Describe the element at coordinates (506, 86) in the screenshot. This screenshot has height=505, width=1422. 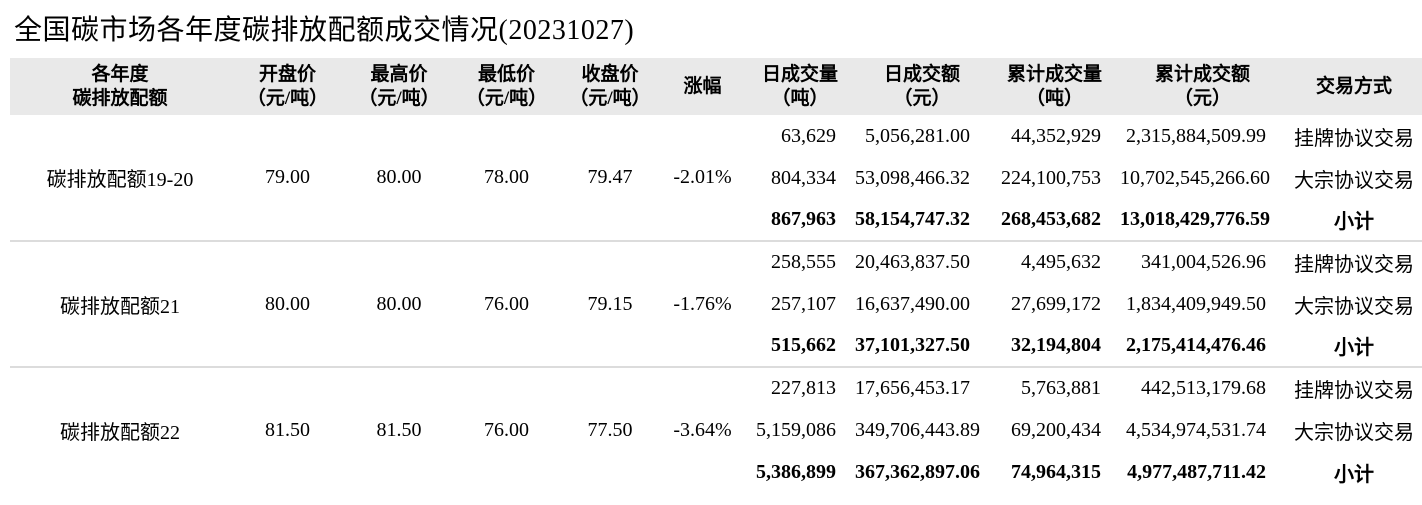
I see `column-header-low: 最低价 （元/吨）` at that location.